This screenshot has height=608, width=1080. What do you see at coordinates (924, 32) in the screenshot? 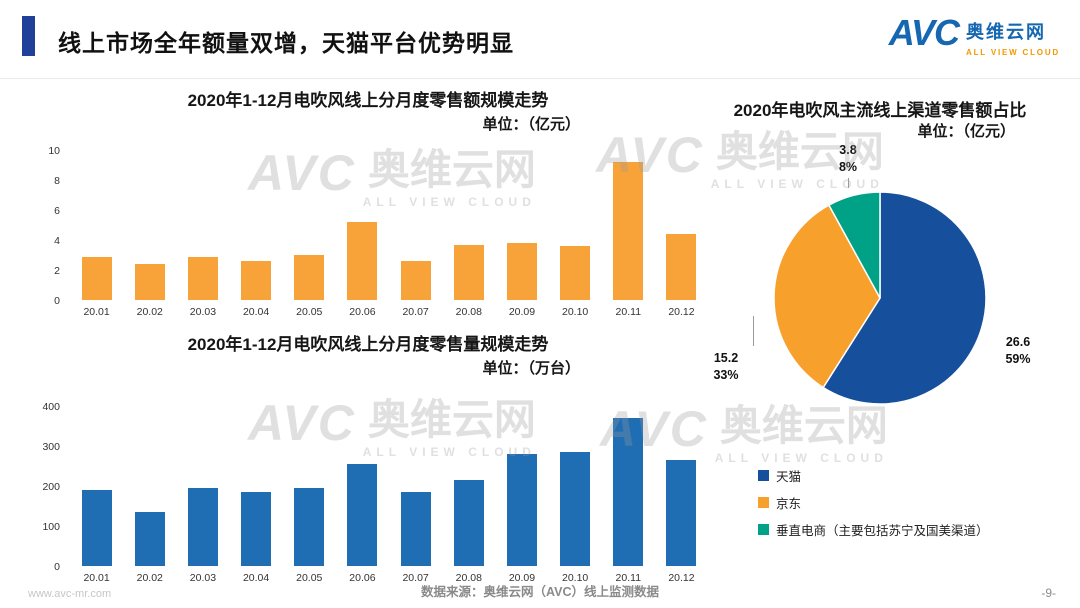
I see `avc-logo-abbr: AVC` at bounding box center [924, 32].